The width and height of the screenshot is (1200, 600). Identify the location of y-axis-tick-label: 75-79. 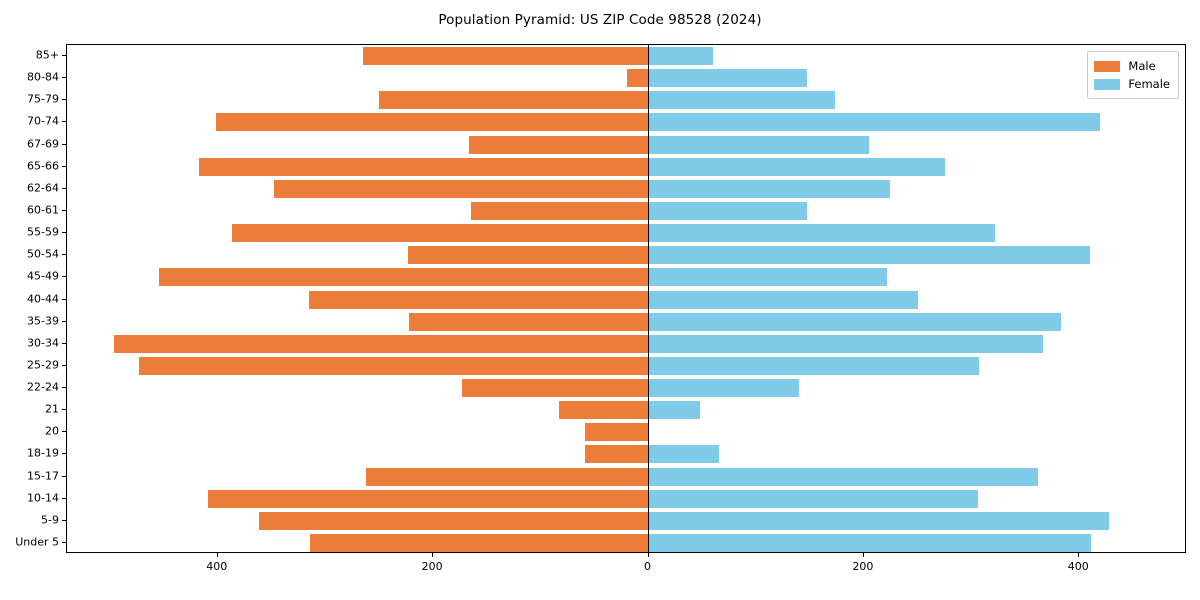
(43, 99).